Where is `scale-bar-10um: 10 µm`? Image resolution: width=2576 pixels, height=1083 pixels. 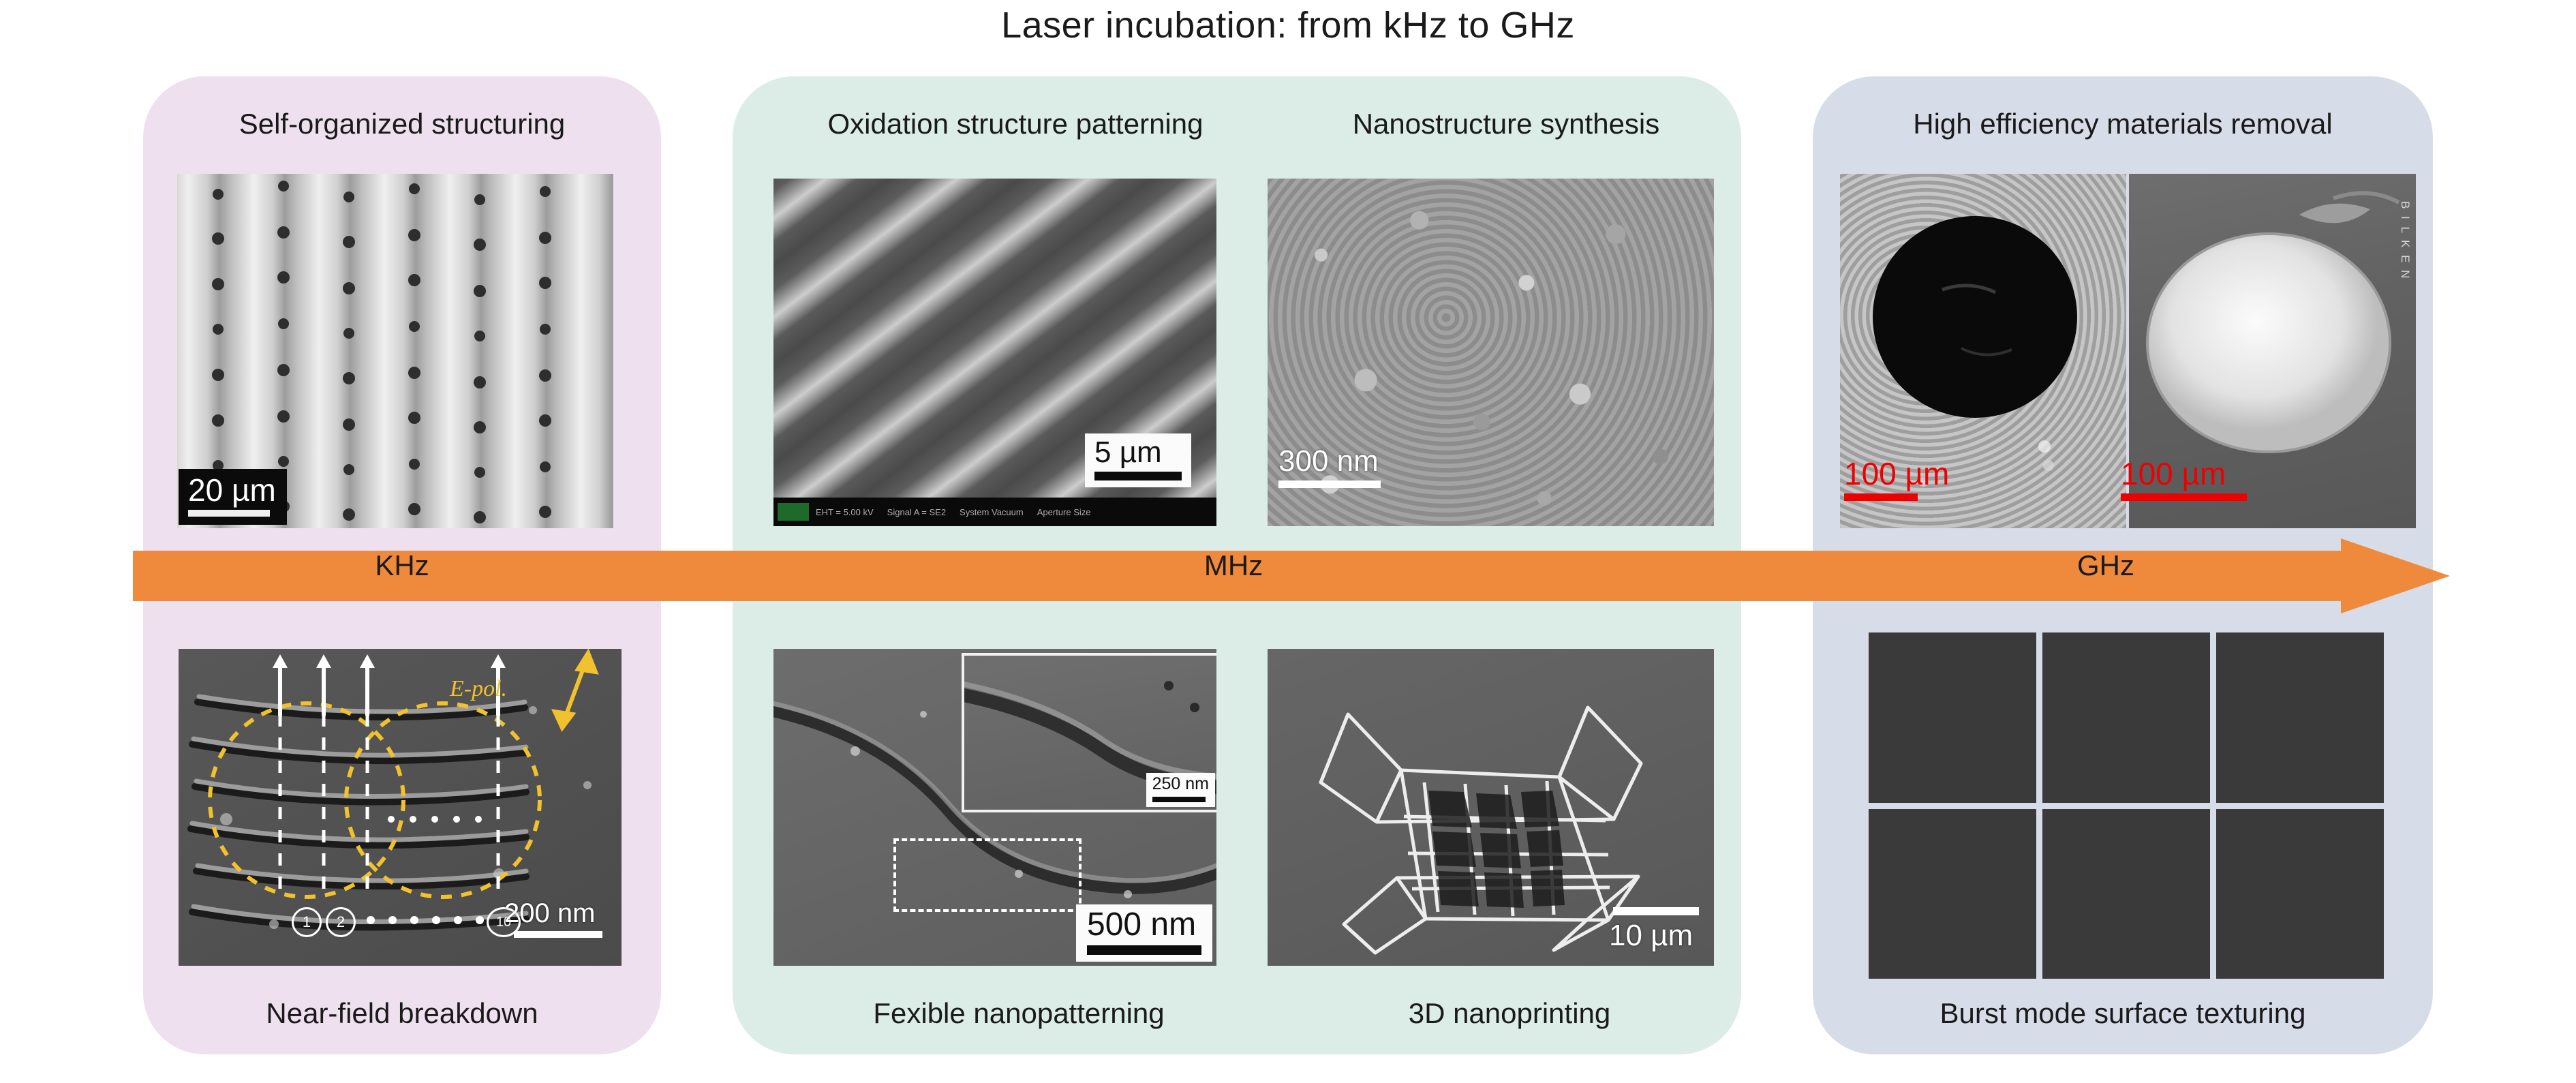
scale-bar-10um: 10 µm is located at coordinates (1654, 929).